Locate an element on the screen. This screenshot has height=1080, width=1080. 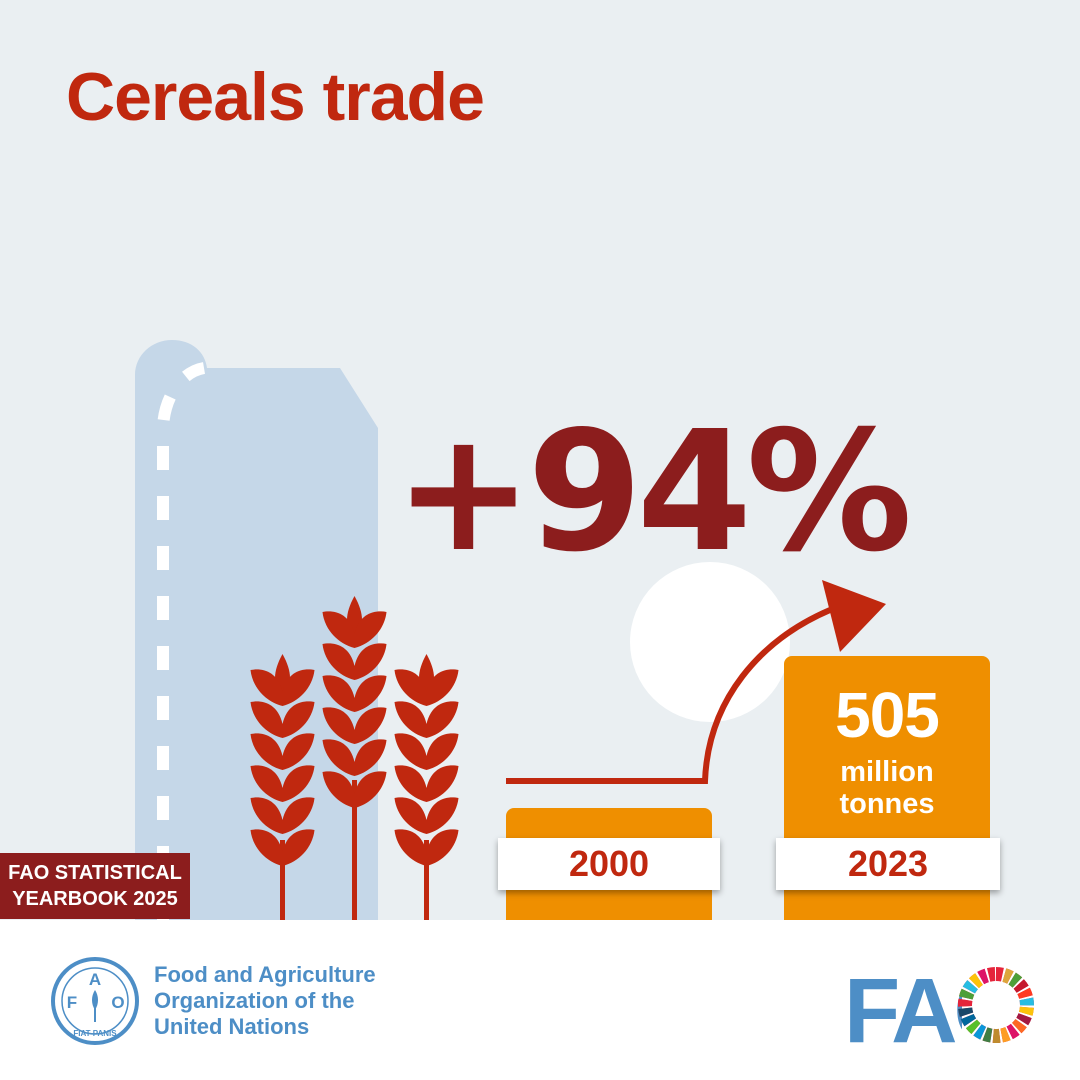
emblem-motto: FIAT PANIS is located at coordinates (95, 1033).